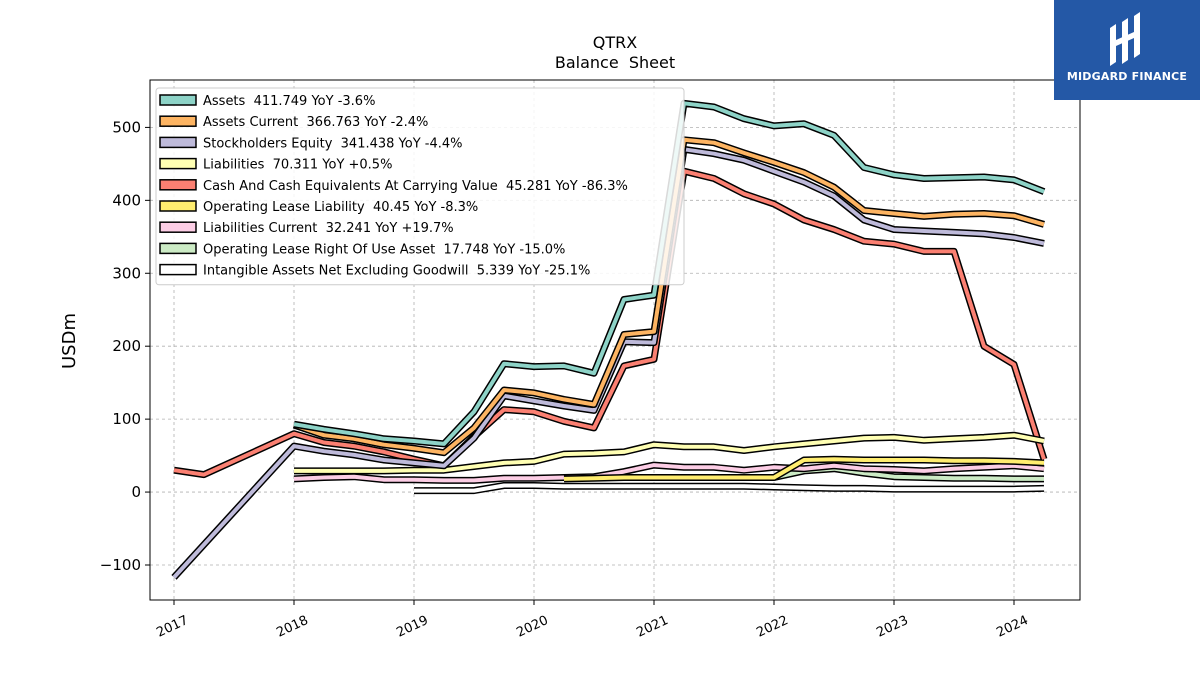 The height and width of the screenshot is (675, 1200). I want to click on x-tick-label: 2017, so click(172, 627).